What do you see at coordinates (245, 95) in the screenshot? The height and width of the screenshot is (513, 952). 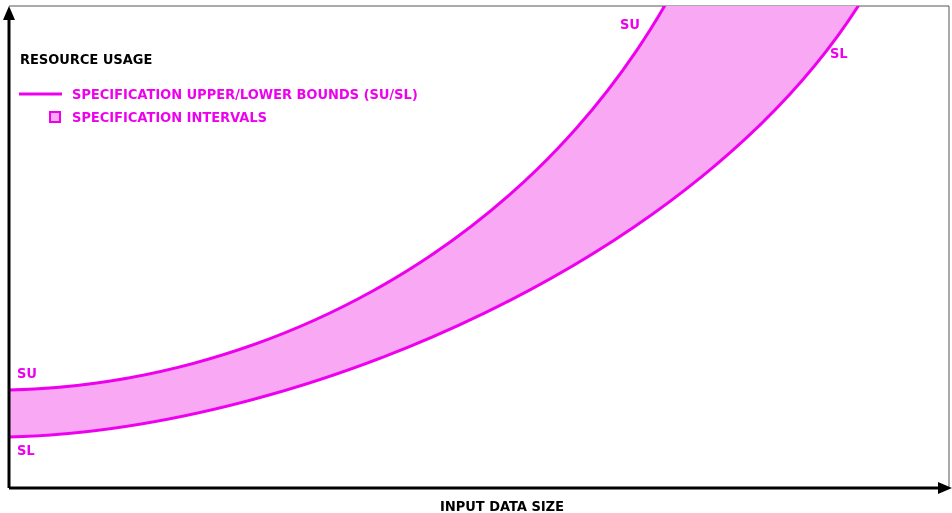 I see `legend-bounds-label: SPECIFICATION UPPER/LOWER BOUNDS (SU/SL)` at bounding box center [245, 95].